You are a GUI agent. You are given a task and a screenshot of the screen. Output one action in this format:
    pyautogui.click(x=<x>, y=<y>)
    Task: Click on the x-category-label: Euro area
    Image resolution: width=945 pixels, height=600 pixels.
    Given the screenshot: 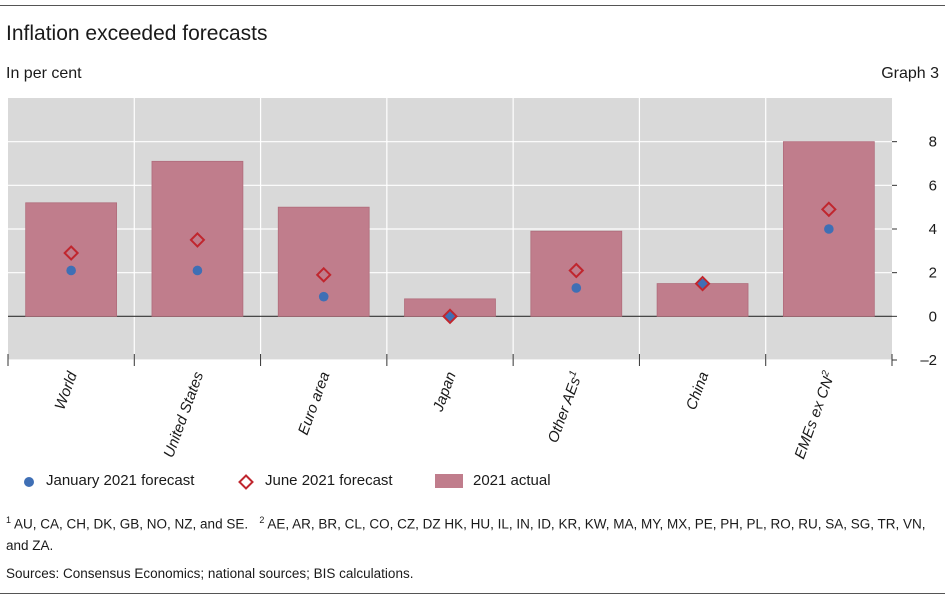 What is the action you would take?
    pyautogui.click(x=314, y=404)
    